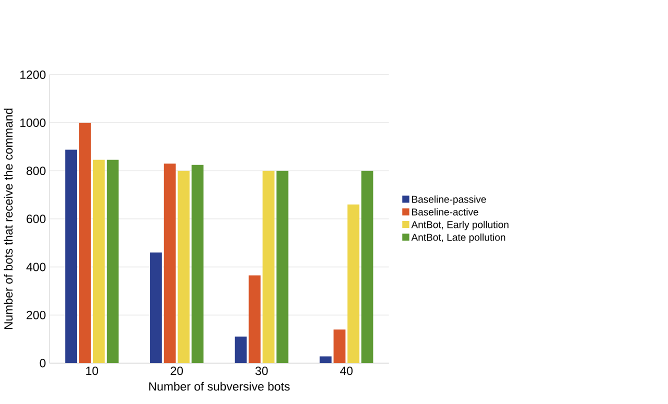  I want to click on legend-label: AntBot, Early pollution, so click(459, 225).